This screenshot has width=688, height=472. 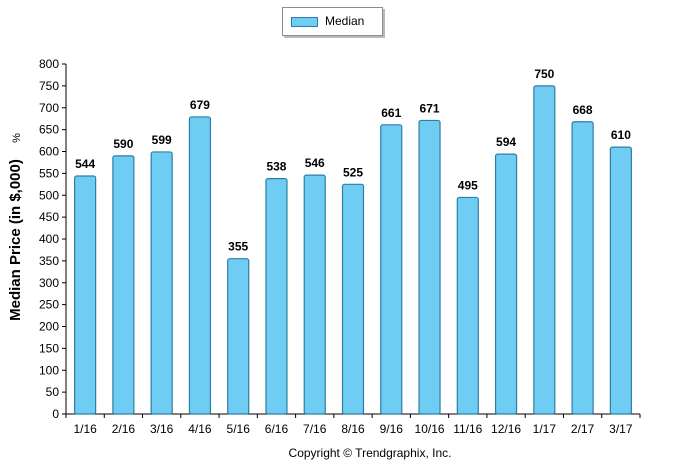 I want to click on y-tick-label: 400, so click(x=49, y=239).